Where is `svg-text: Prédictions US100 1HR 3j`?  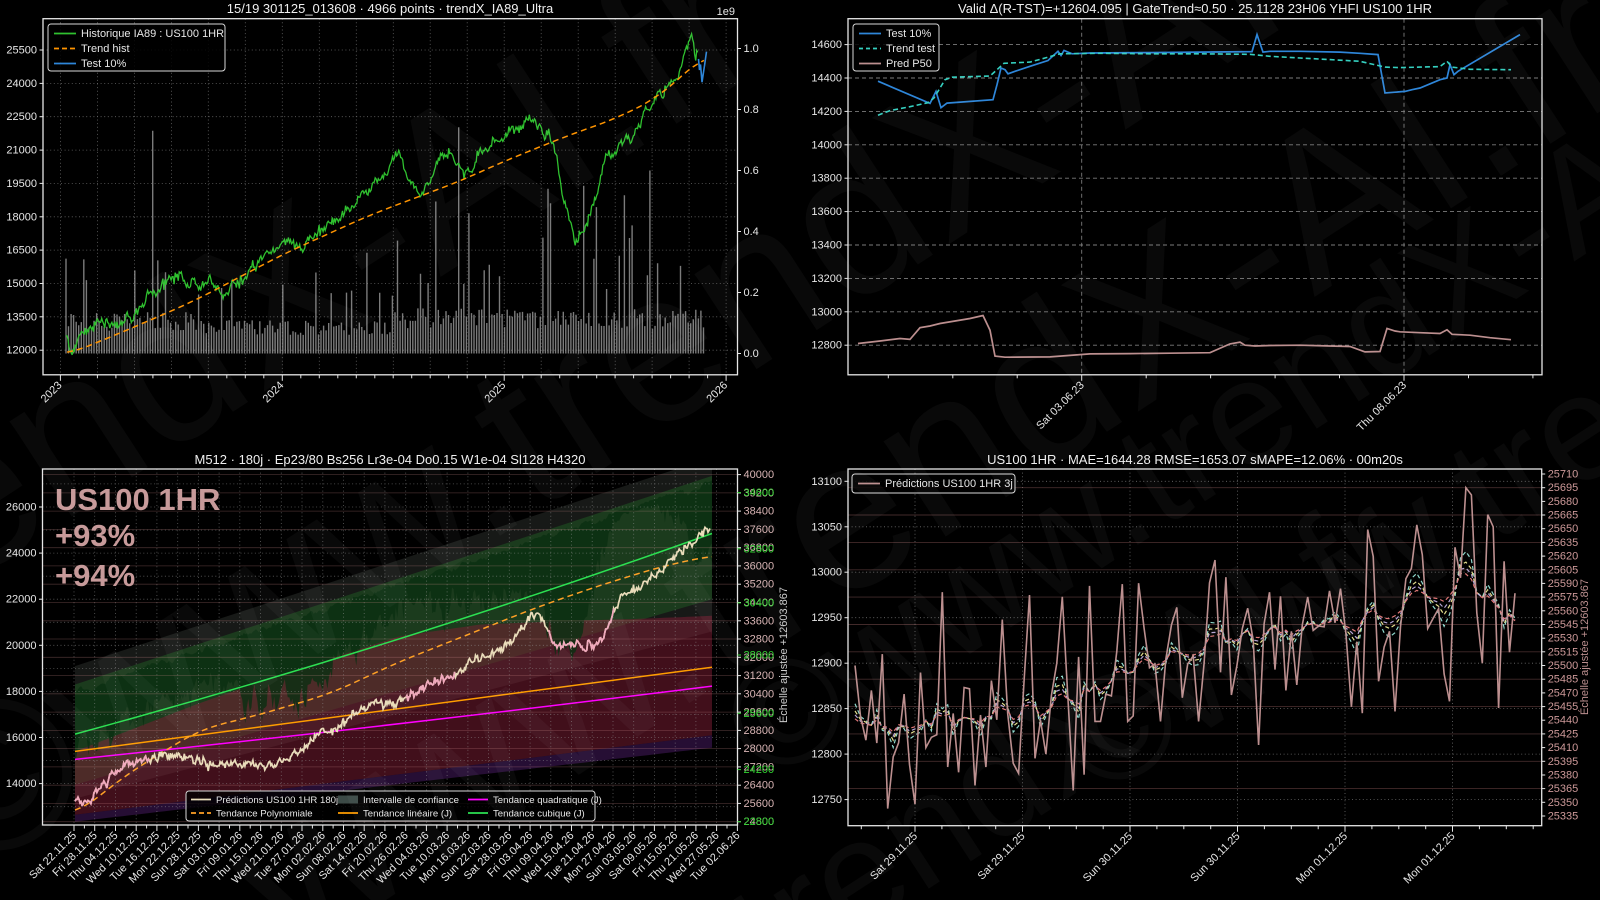 svg-text: Prédictions US100 1HR 3j is located at coordinates (949, 484).